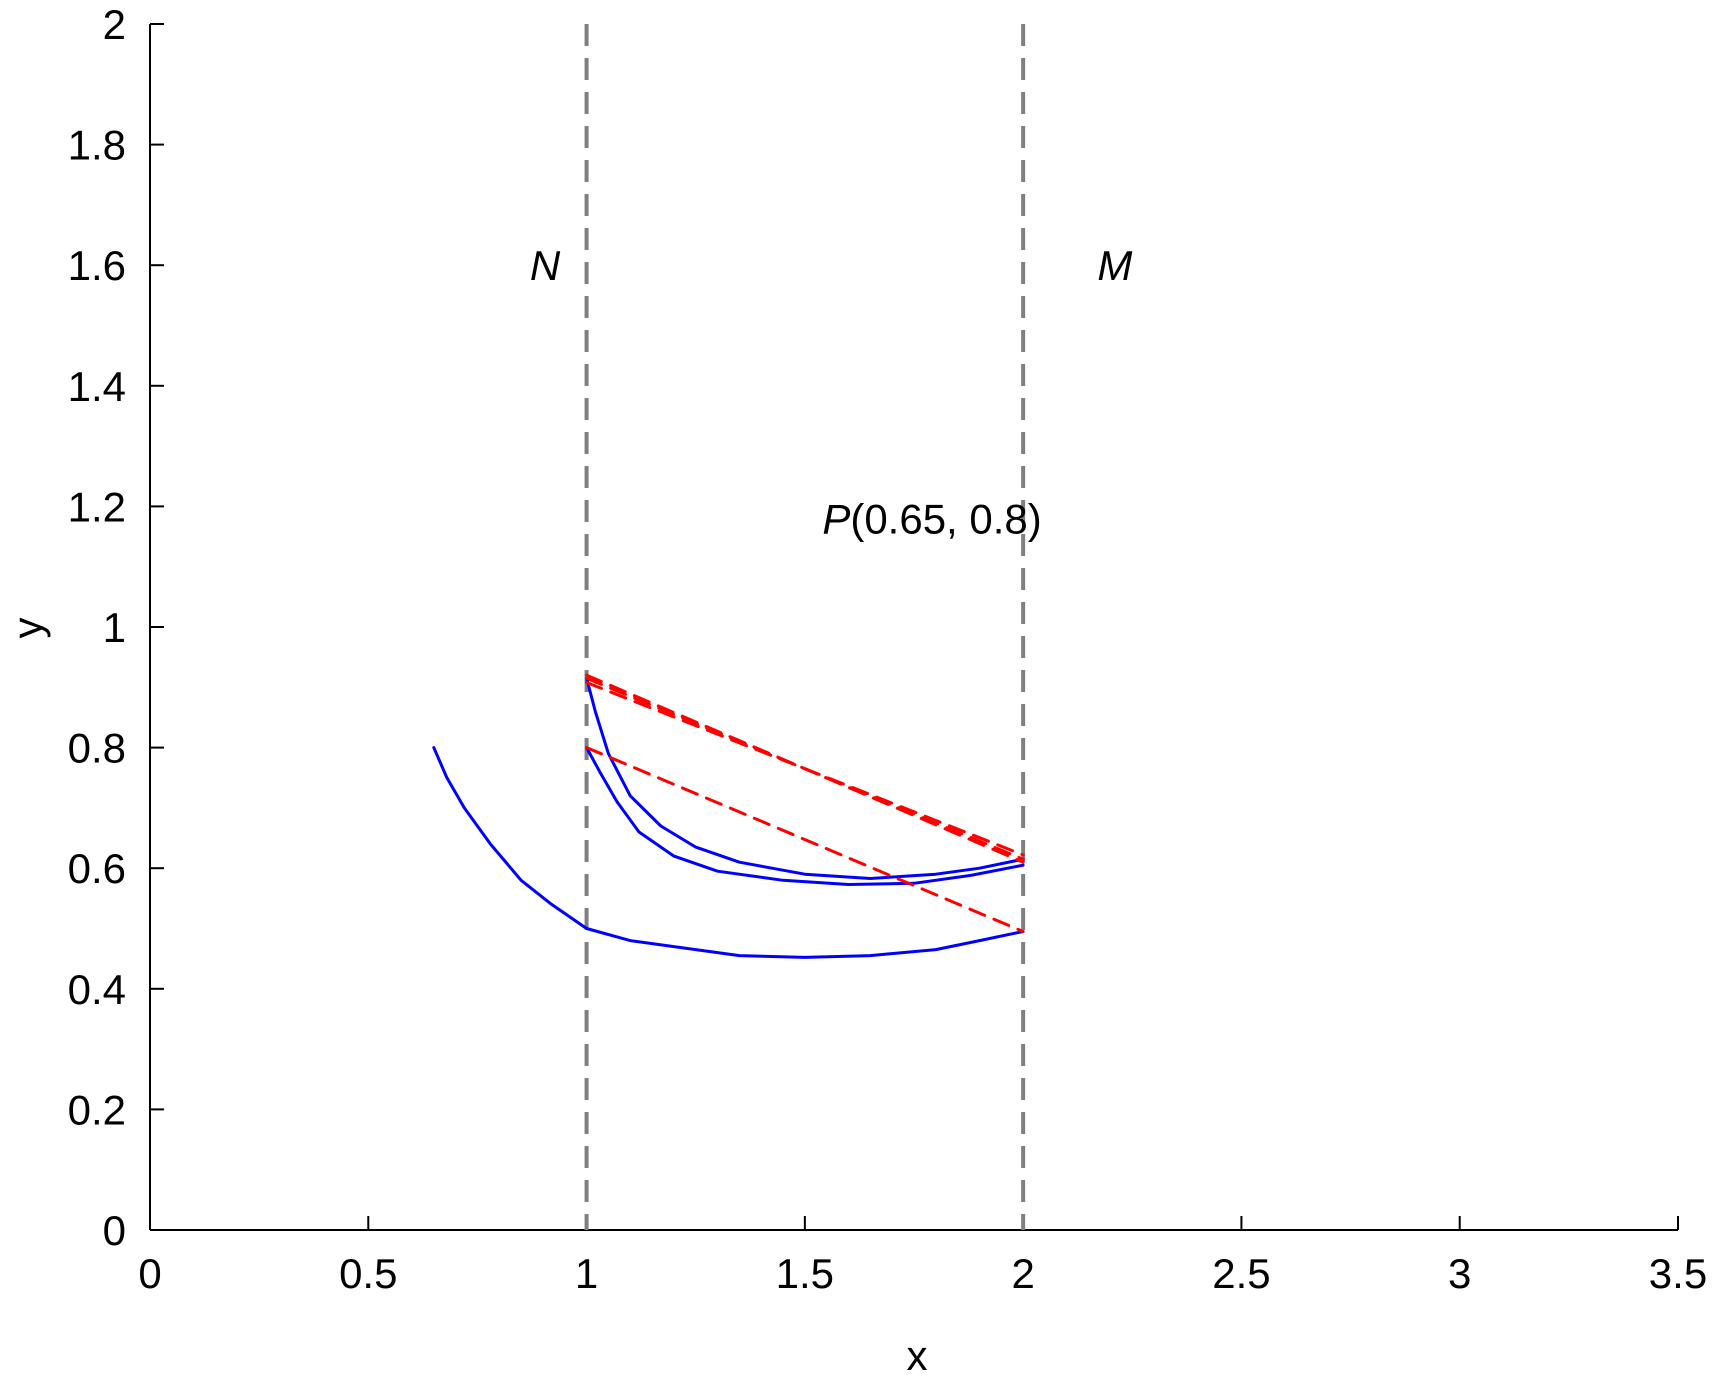 This screenshot has height=1377, width=1719. What do you see at coordinates (114, 627) in the screenshot?
I see `y-tick-label: 1` at bounding box center [114, 627].